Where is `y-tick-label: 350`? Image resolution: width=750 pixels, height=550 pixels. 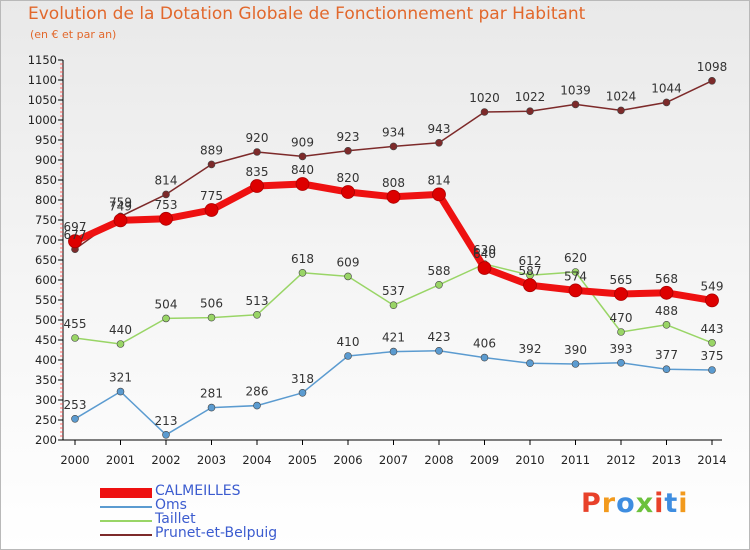 y-tick-label: 350 is located at coordinates (46, 380).